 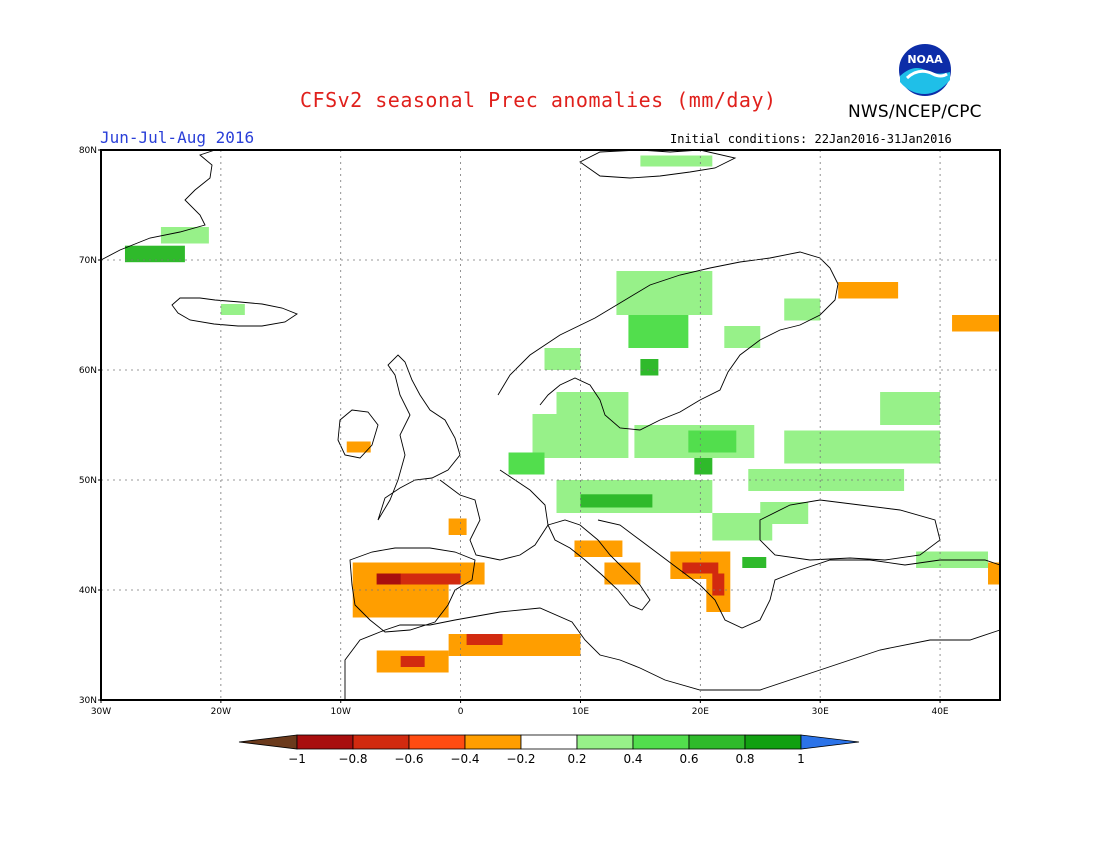 What do you see at coordinates (297, 759) in the screenshot?
I see `colorbar-label: −1` at bounding box center [297, 759].